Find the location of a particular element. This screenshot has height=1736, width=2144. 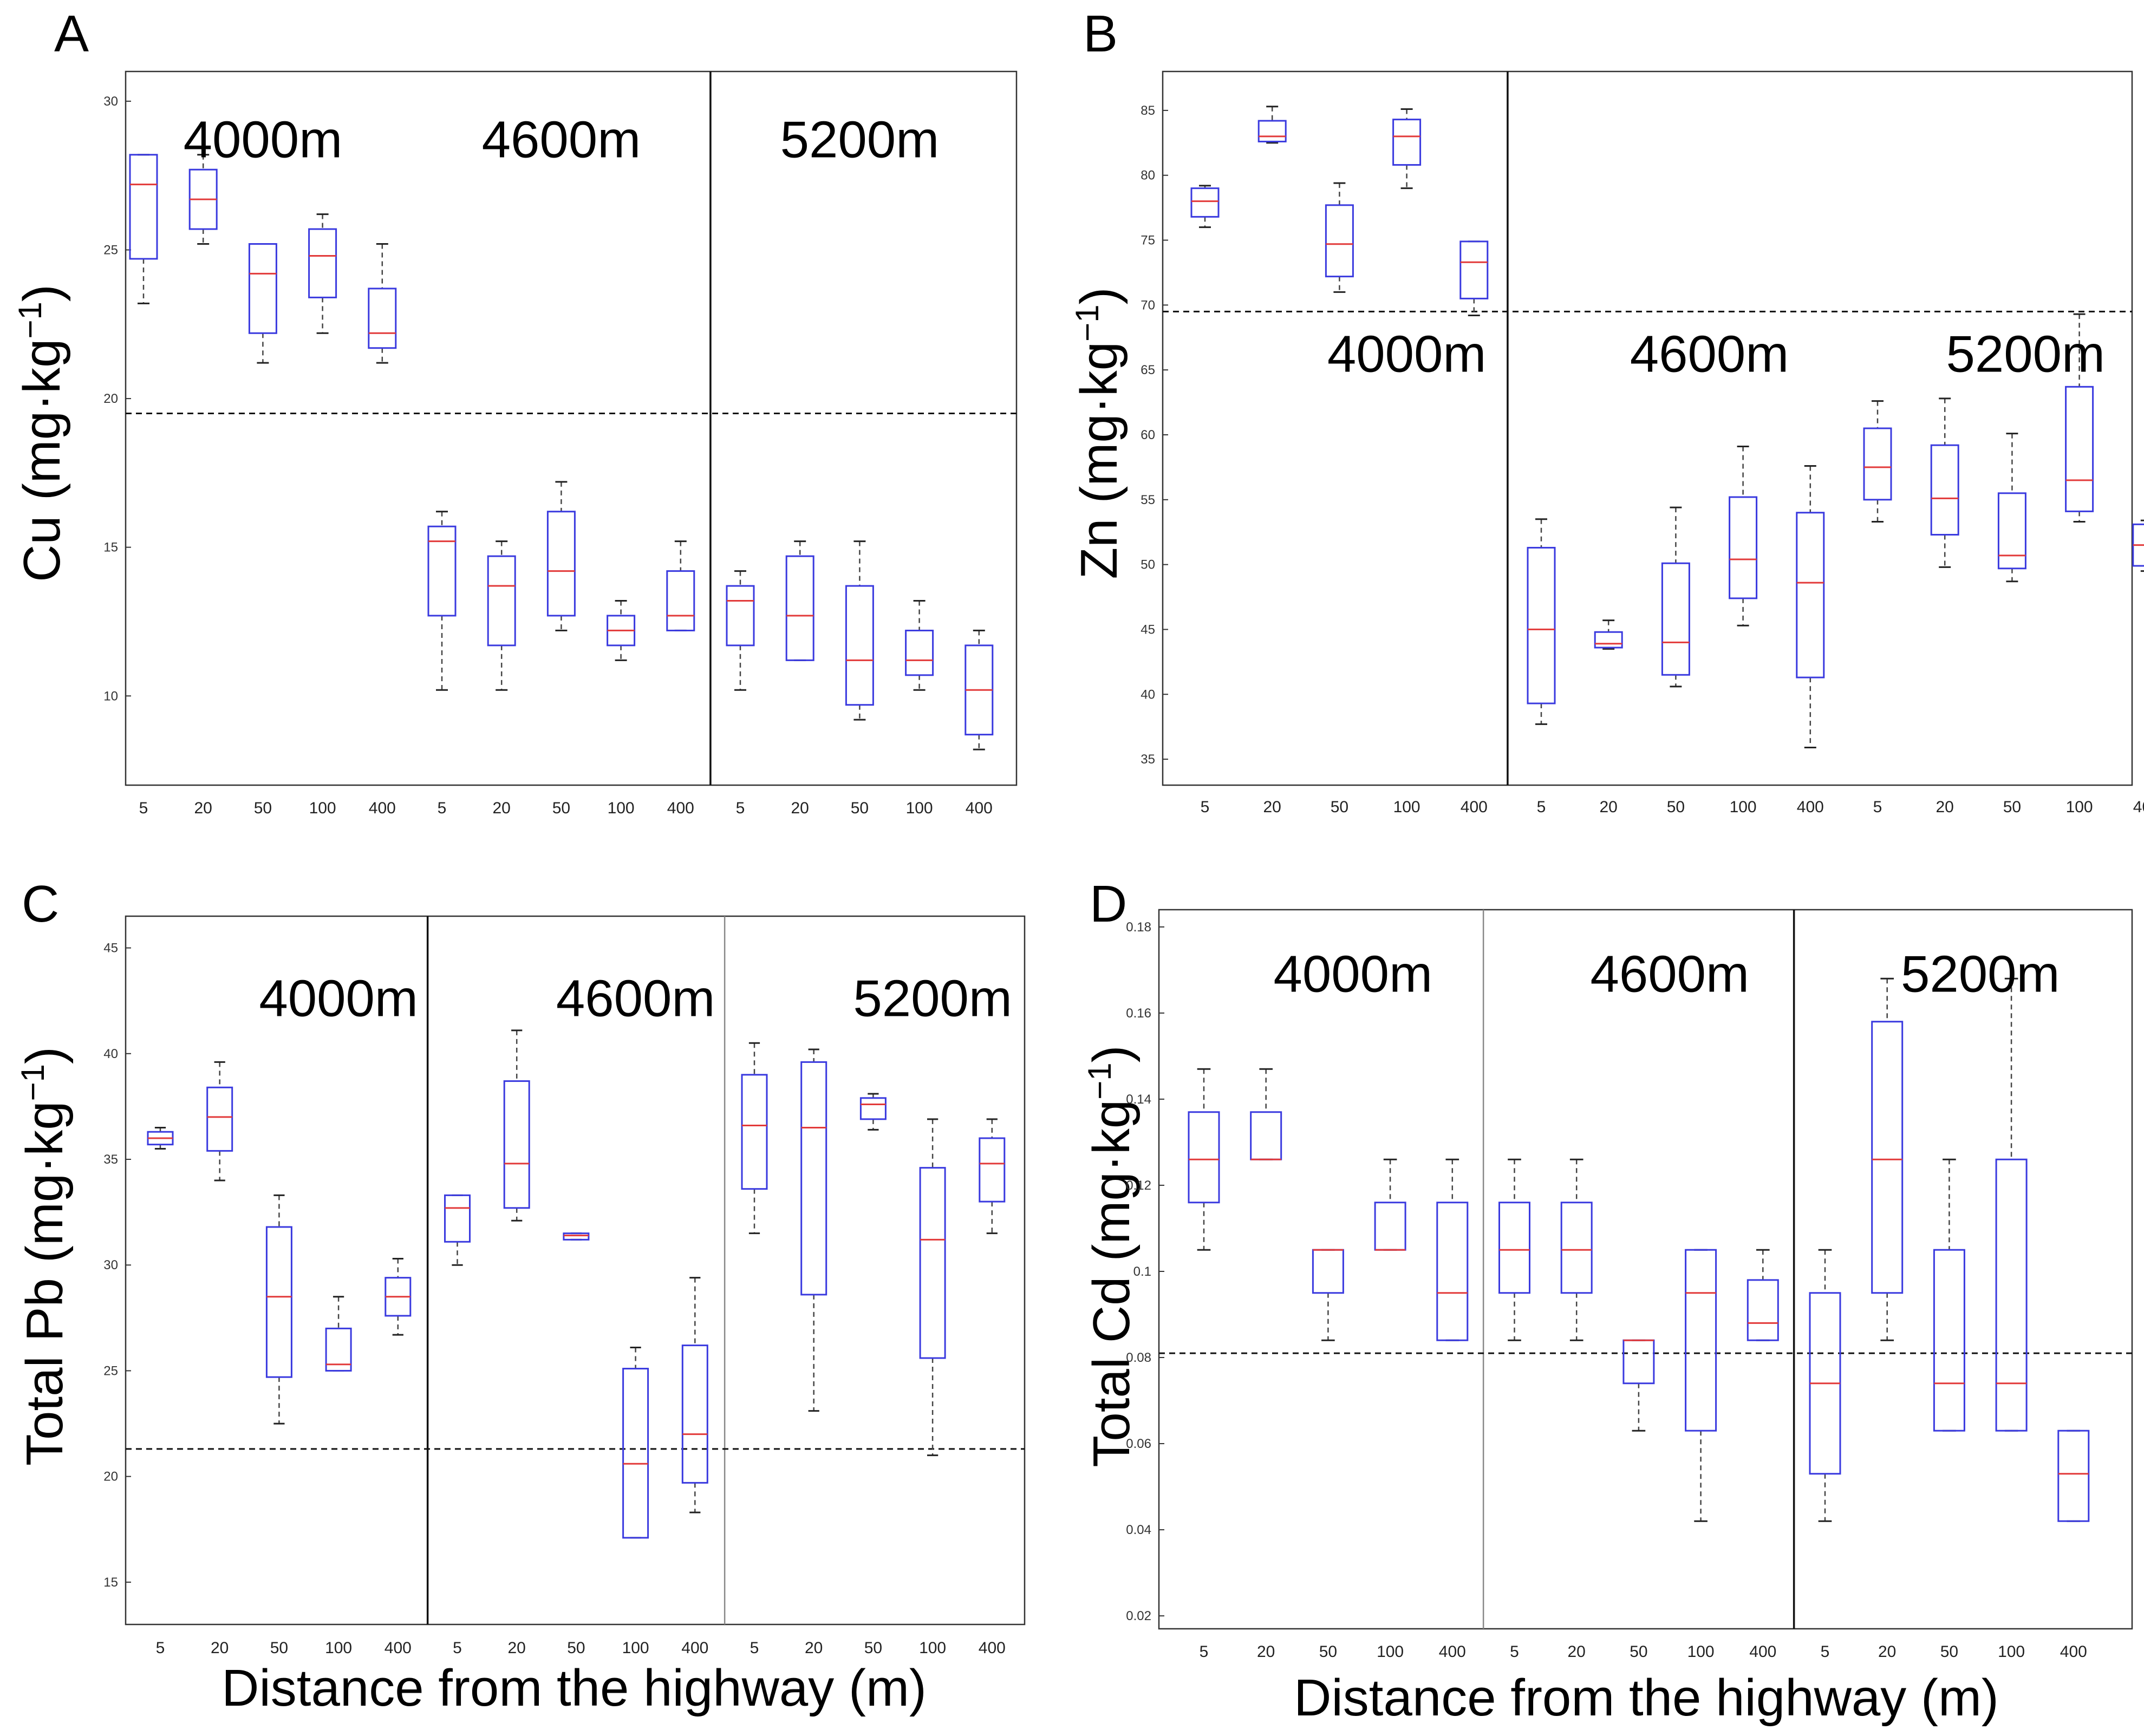

panel-a-altitude-label: 4600m is located at coordinates (561, 139).